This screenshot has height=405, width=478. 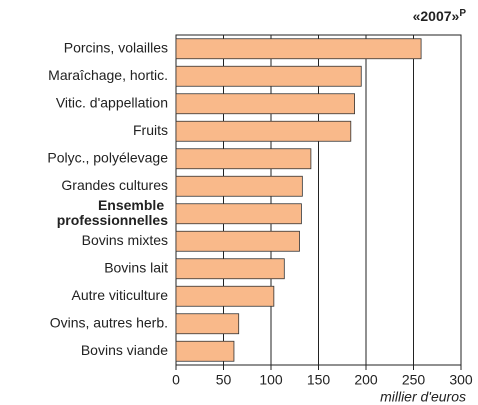 I want to click on y-tick-label: Ovins, autres herb., so click(x=109, y=322).